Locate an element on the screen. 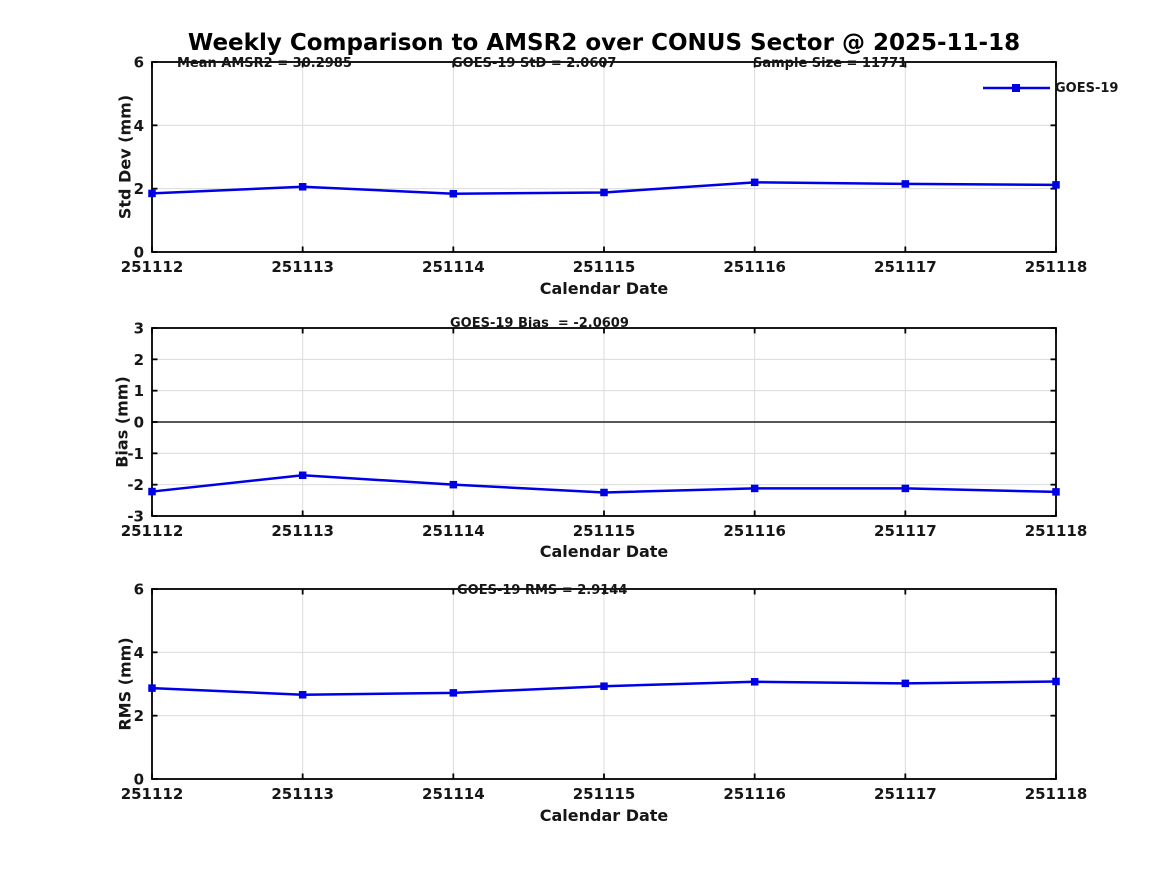  y-tick-label: 3 is located at coordinates (139, 329).